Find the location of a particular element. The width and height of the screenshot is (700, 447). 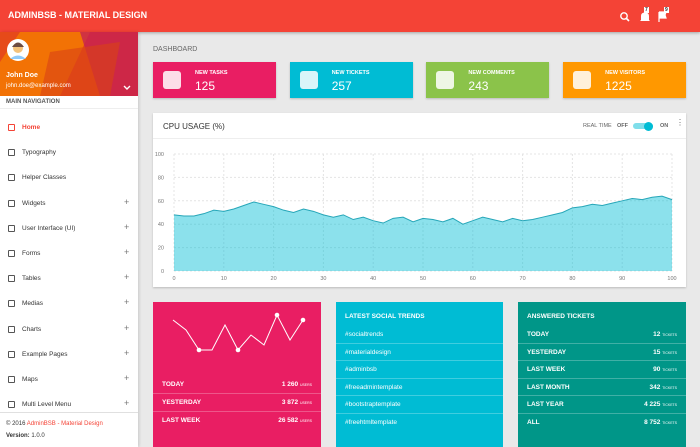

row-label: ALL is located at coordinates (533, 422).